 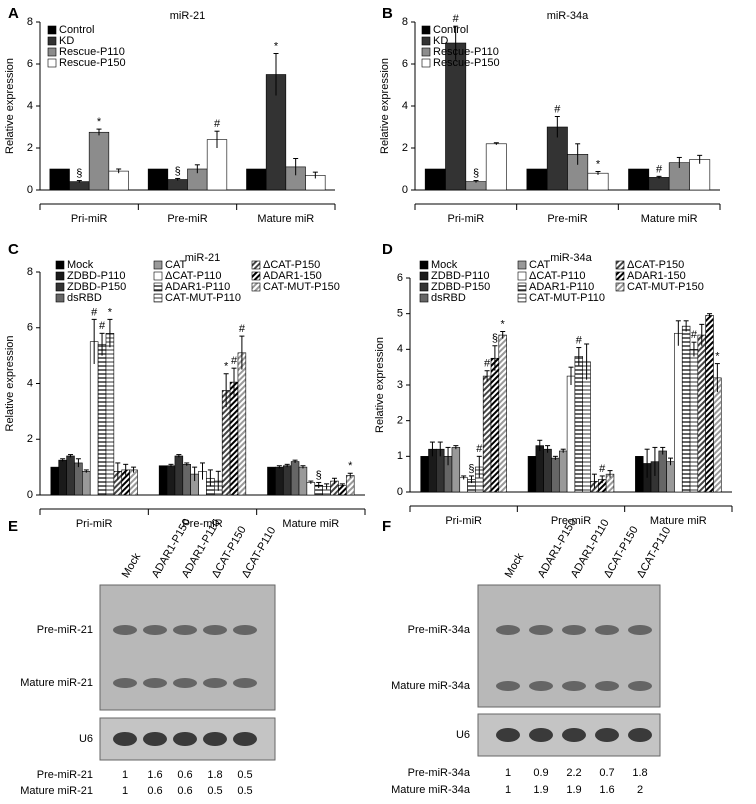 What do you see at coordinates (640, 790) in the screenshot?
I see `quant-value: 2` at bounding box center [640, 790].